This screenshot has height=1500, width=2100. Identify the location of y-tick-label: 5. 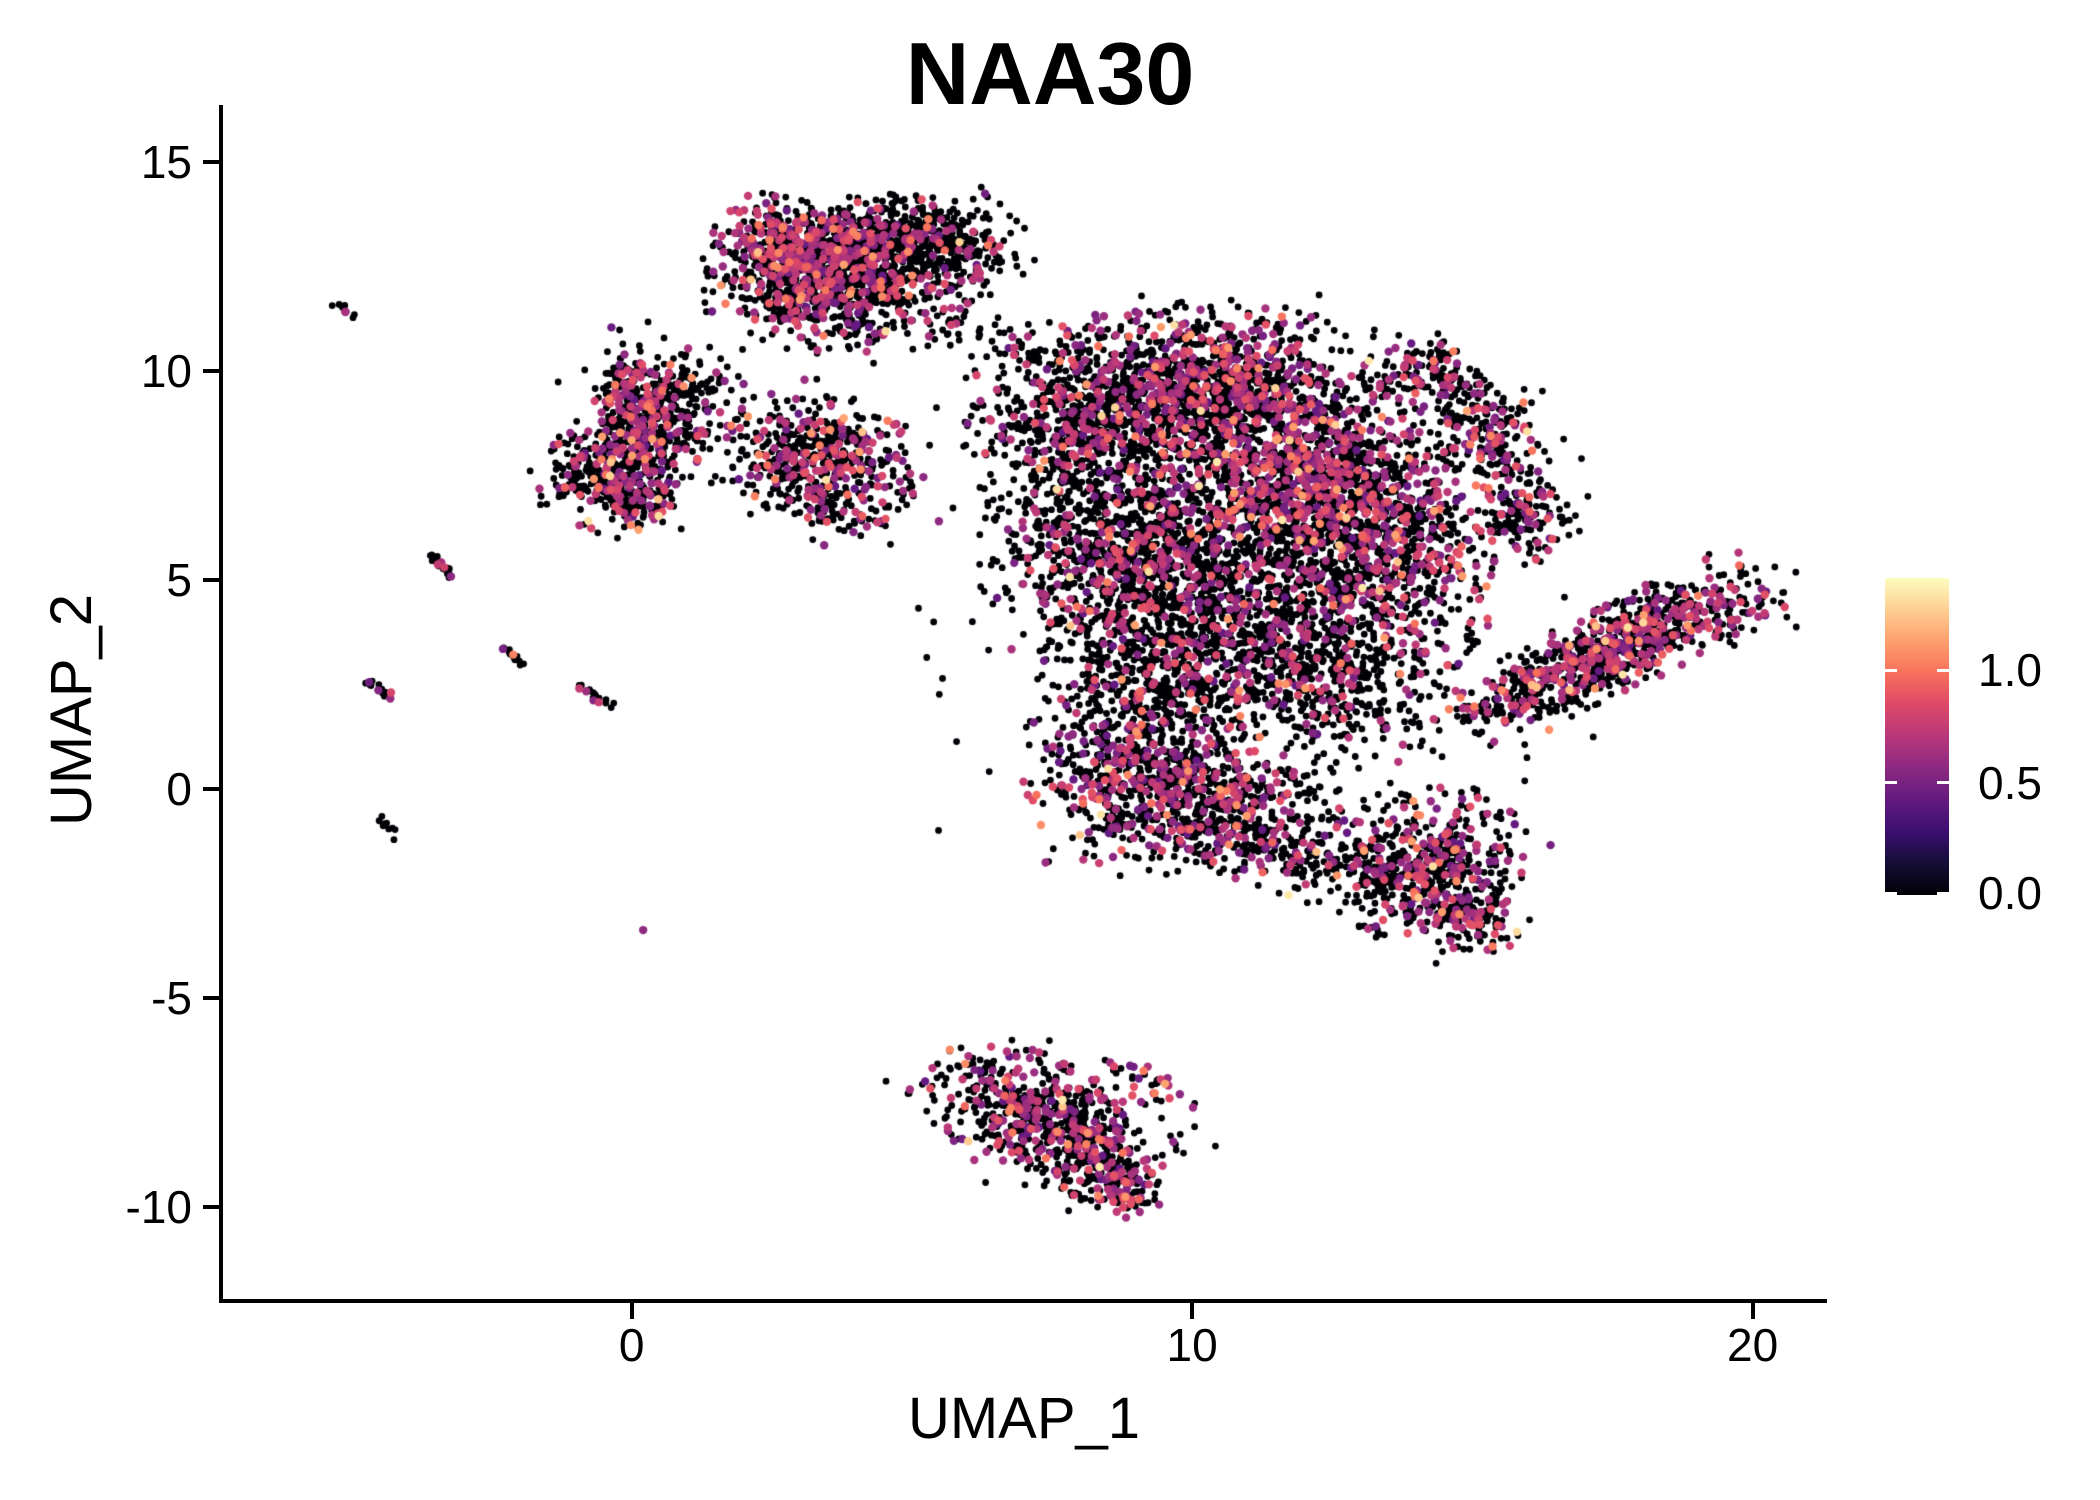
(179, 579).